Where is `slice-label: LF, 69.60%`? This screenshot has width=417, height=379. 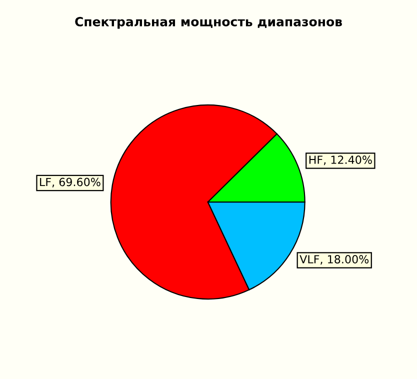 slice-label: LF, 69.60% is located at coordinates (70, 183).